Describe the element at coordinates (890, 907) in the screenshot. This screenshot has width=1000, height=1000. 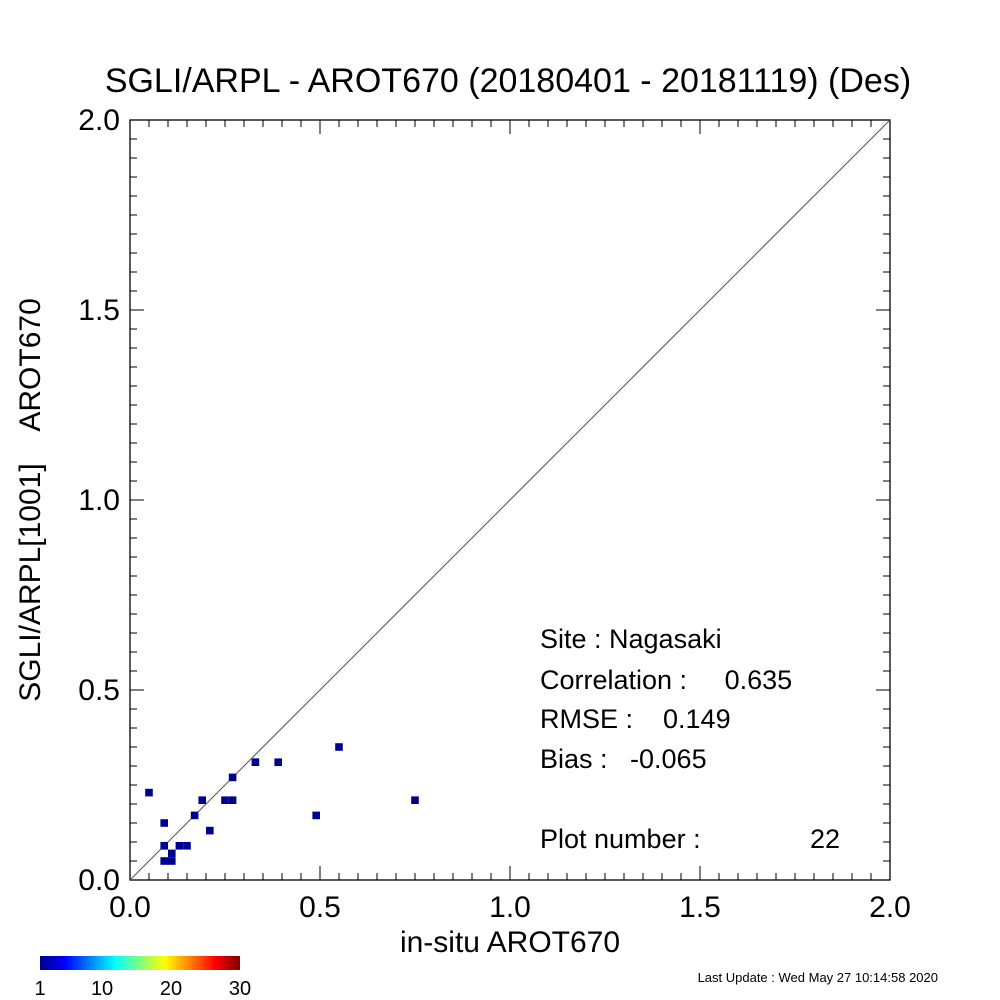
I see `x-tick-label: 2.0` at that location.